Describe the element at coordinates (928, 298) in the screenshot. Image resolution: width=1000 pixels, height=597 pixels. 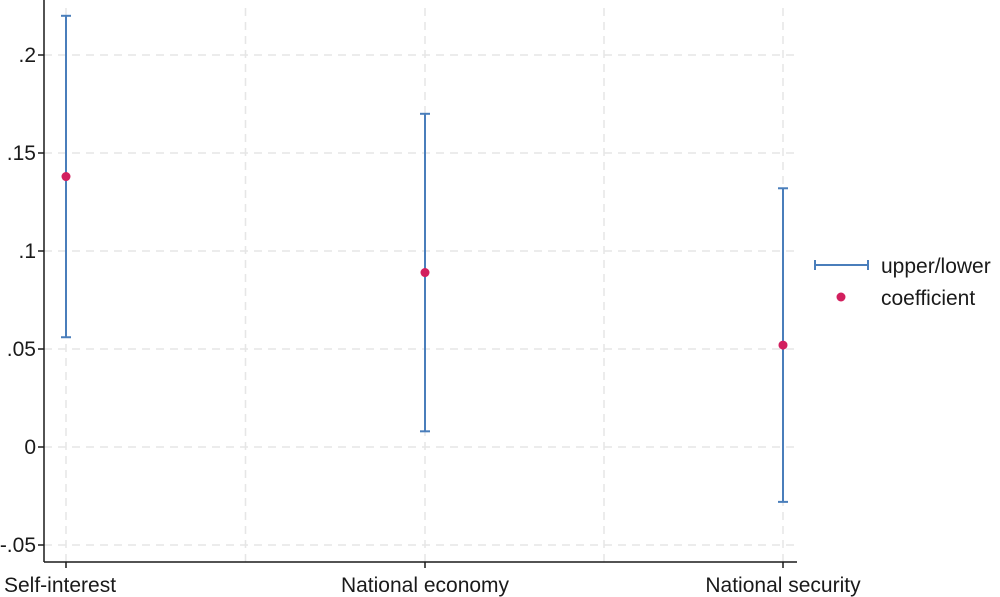
I see `legend-label-coefficient: coefficient` at that location.